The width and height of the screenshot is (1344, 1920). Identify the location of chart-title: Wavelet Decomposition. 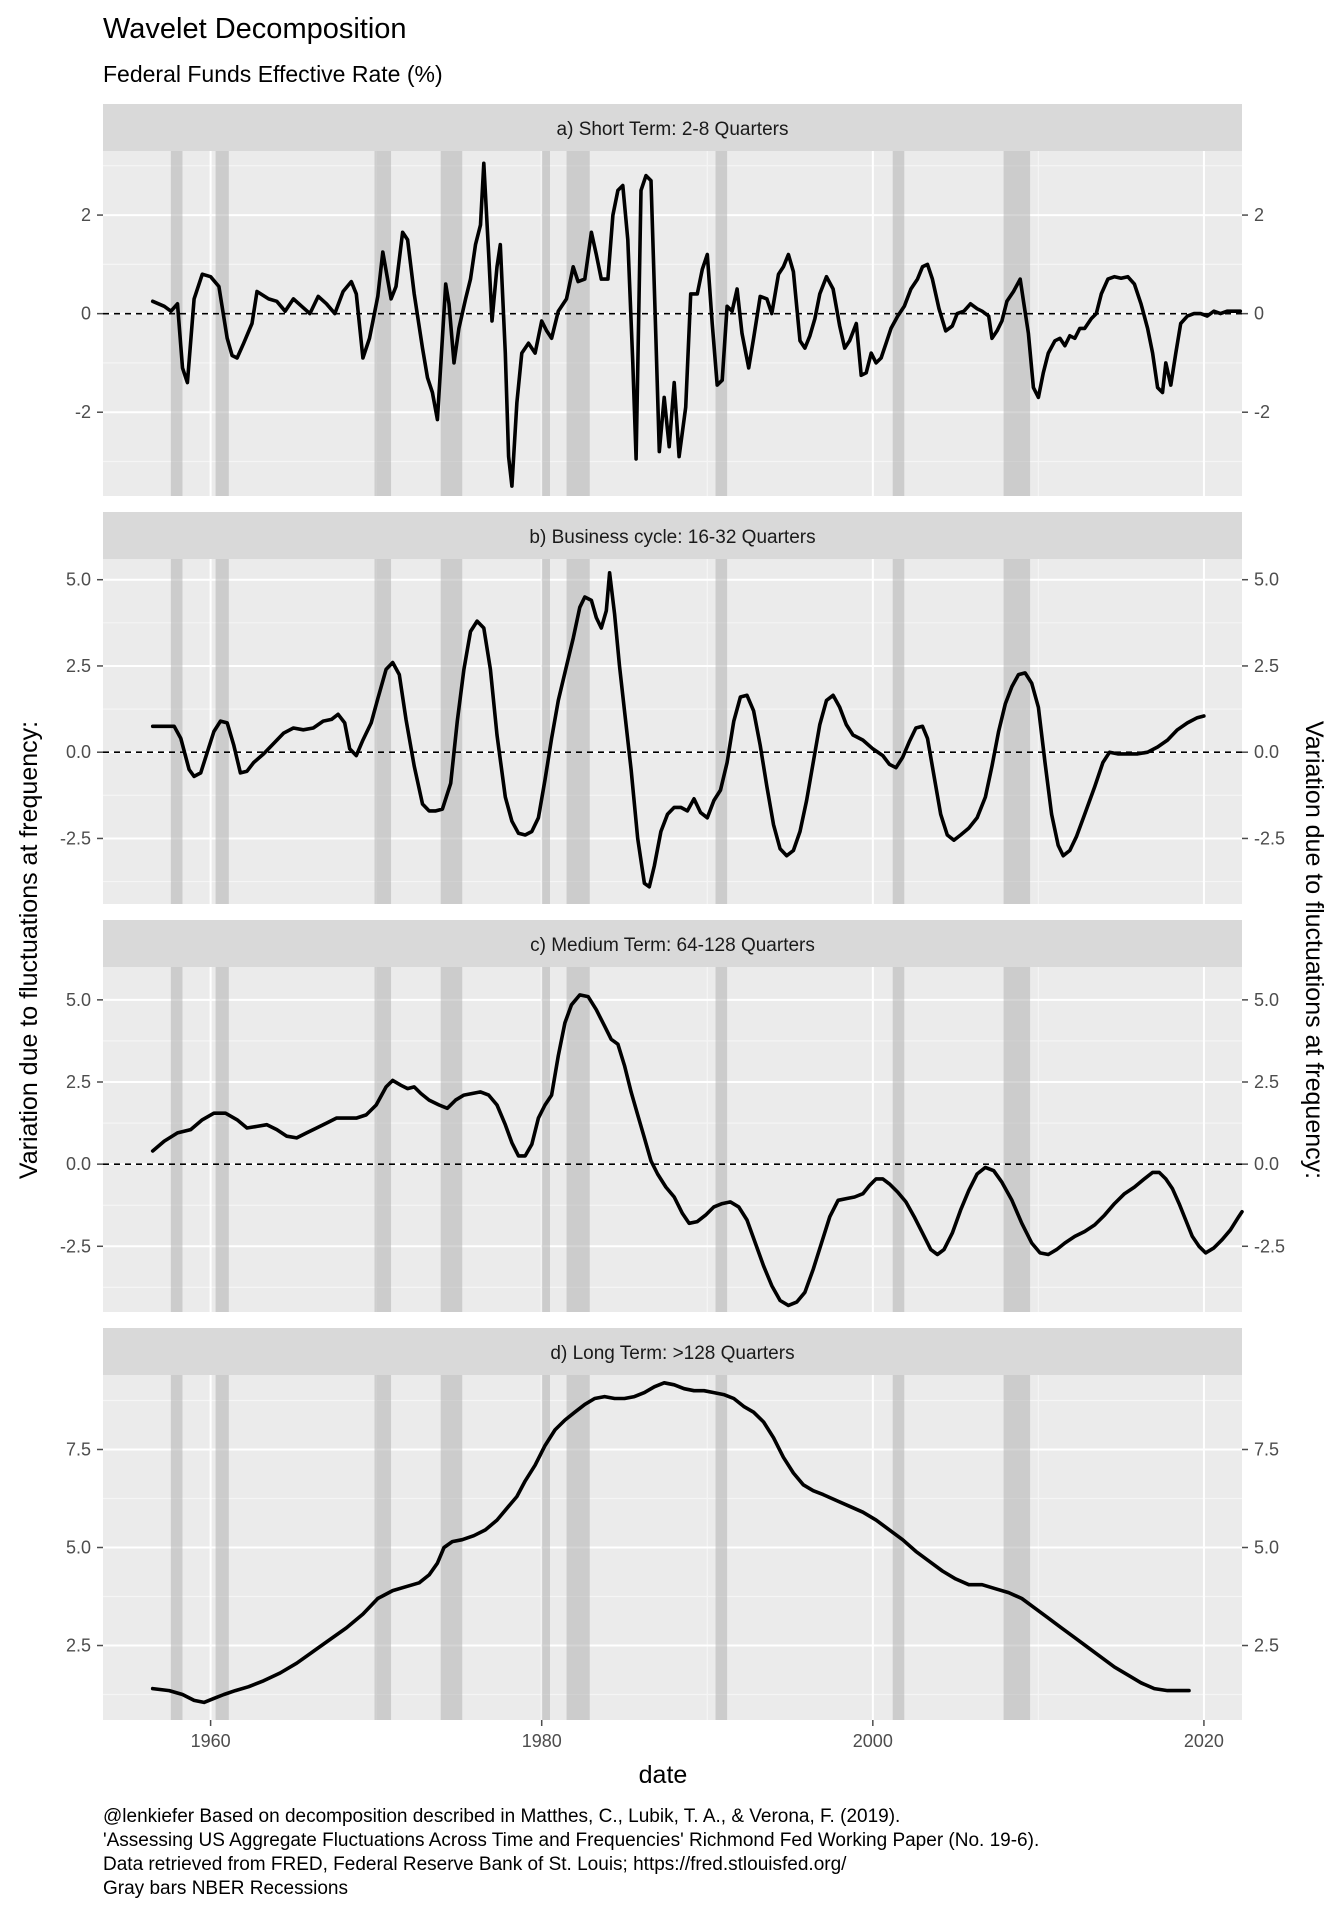
(255, 29).